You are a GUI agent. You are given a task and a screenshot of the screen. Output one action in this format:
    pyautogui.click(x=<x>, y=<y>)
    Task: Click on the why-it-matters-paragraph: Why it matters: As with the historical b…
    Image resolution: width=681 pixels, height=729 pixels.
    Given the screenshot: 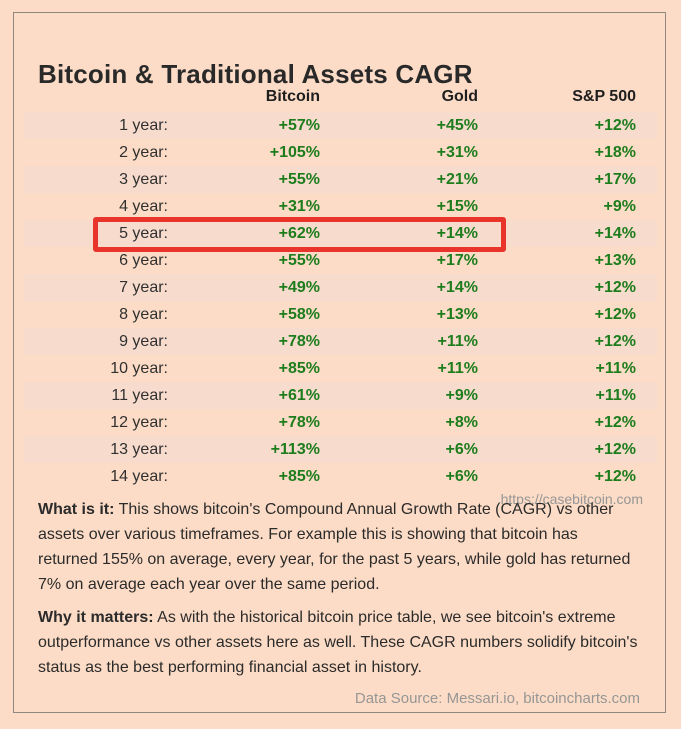 What is the action you would take?
    pyautogui.click(x=345, y=642)
    